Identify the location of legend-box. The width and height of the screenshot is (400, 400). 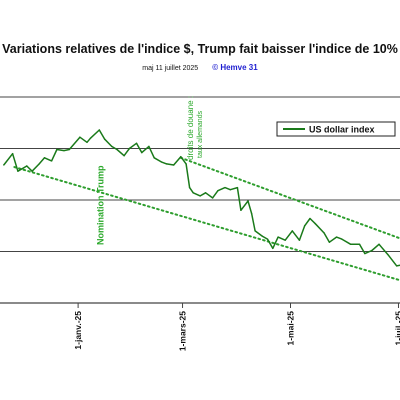
(336, 129).